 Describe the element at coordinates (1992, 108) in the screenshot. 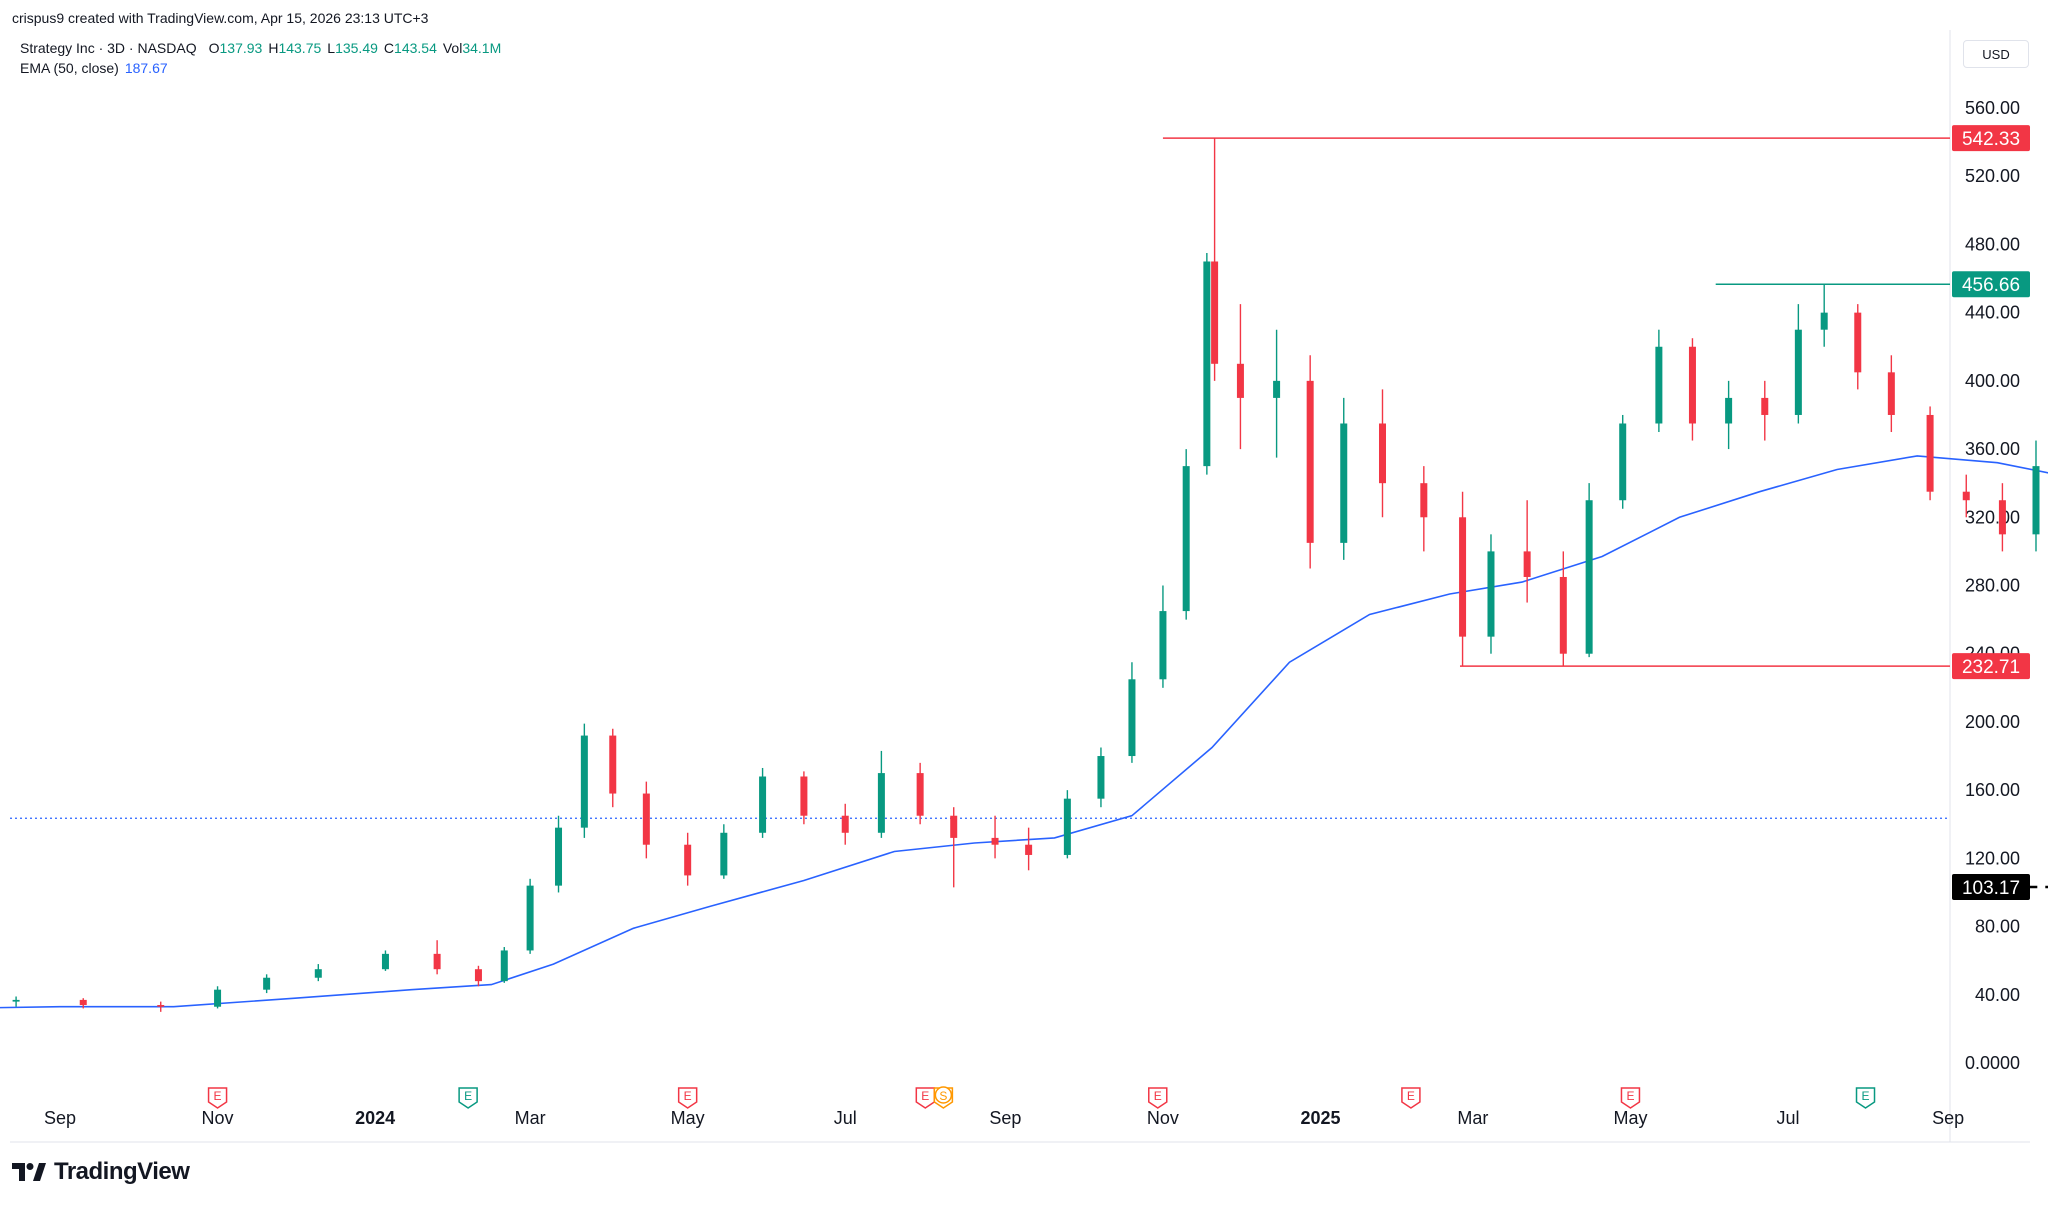

I see `y-tick-label: 560.00` at that location.